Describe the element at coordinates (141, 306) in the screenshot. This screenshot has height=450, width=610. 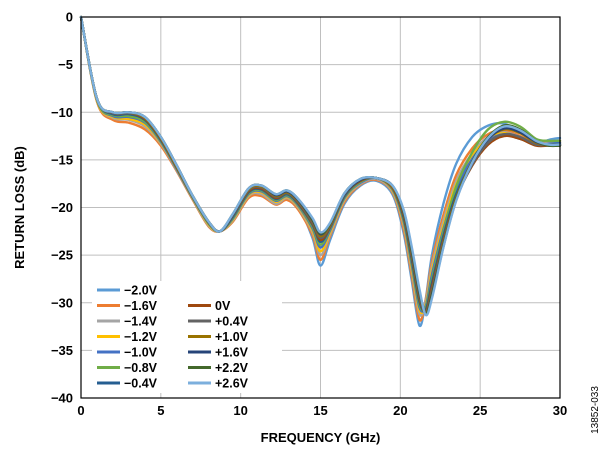
I see `legend-label: −1.6V` at that location.